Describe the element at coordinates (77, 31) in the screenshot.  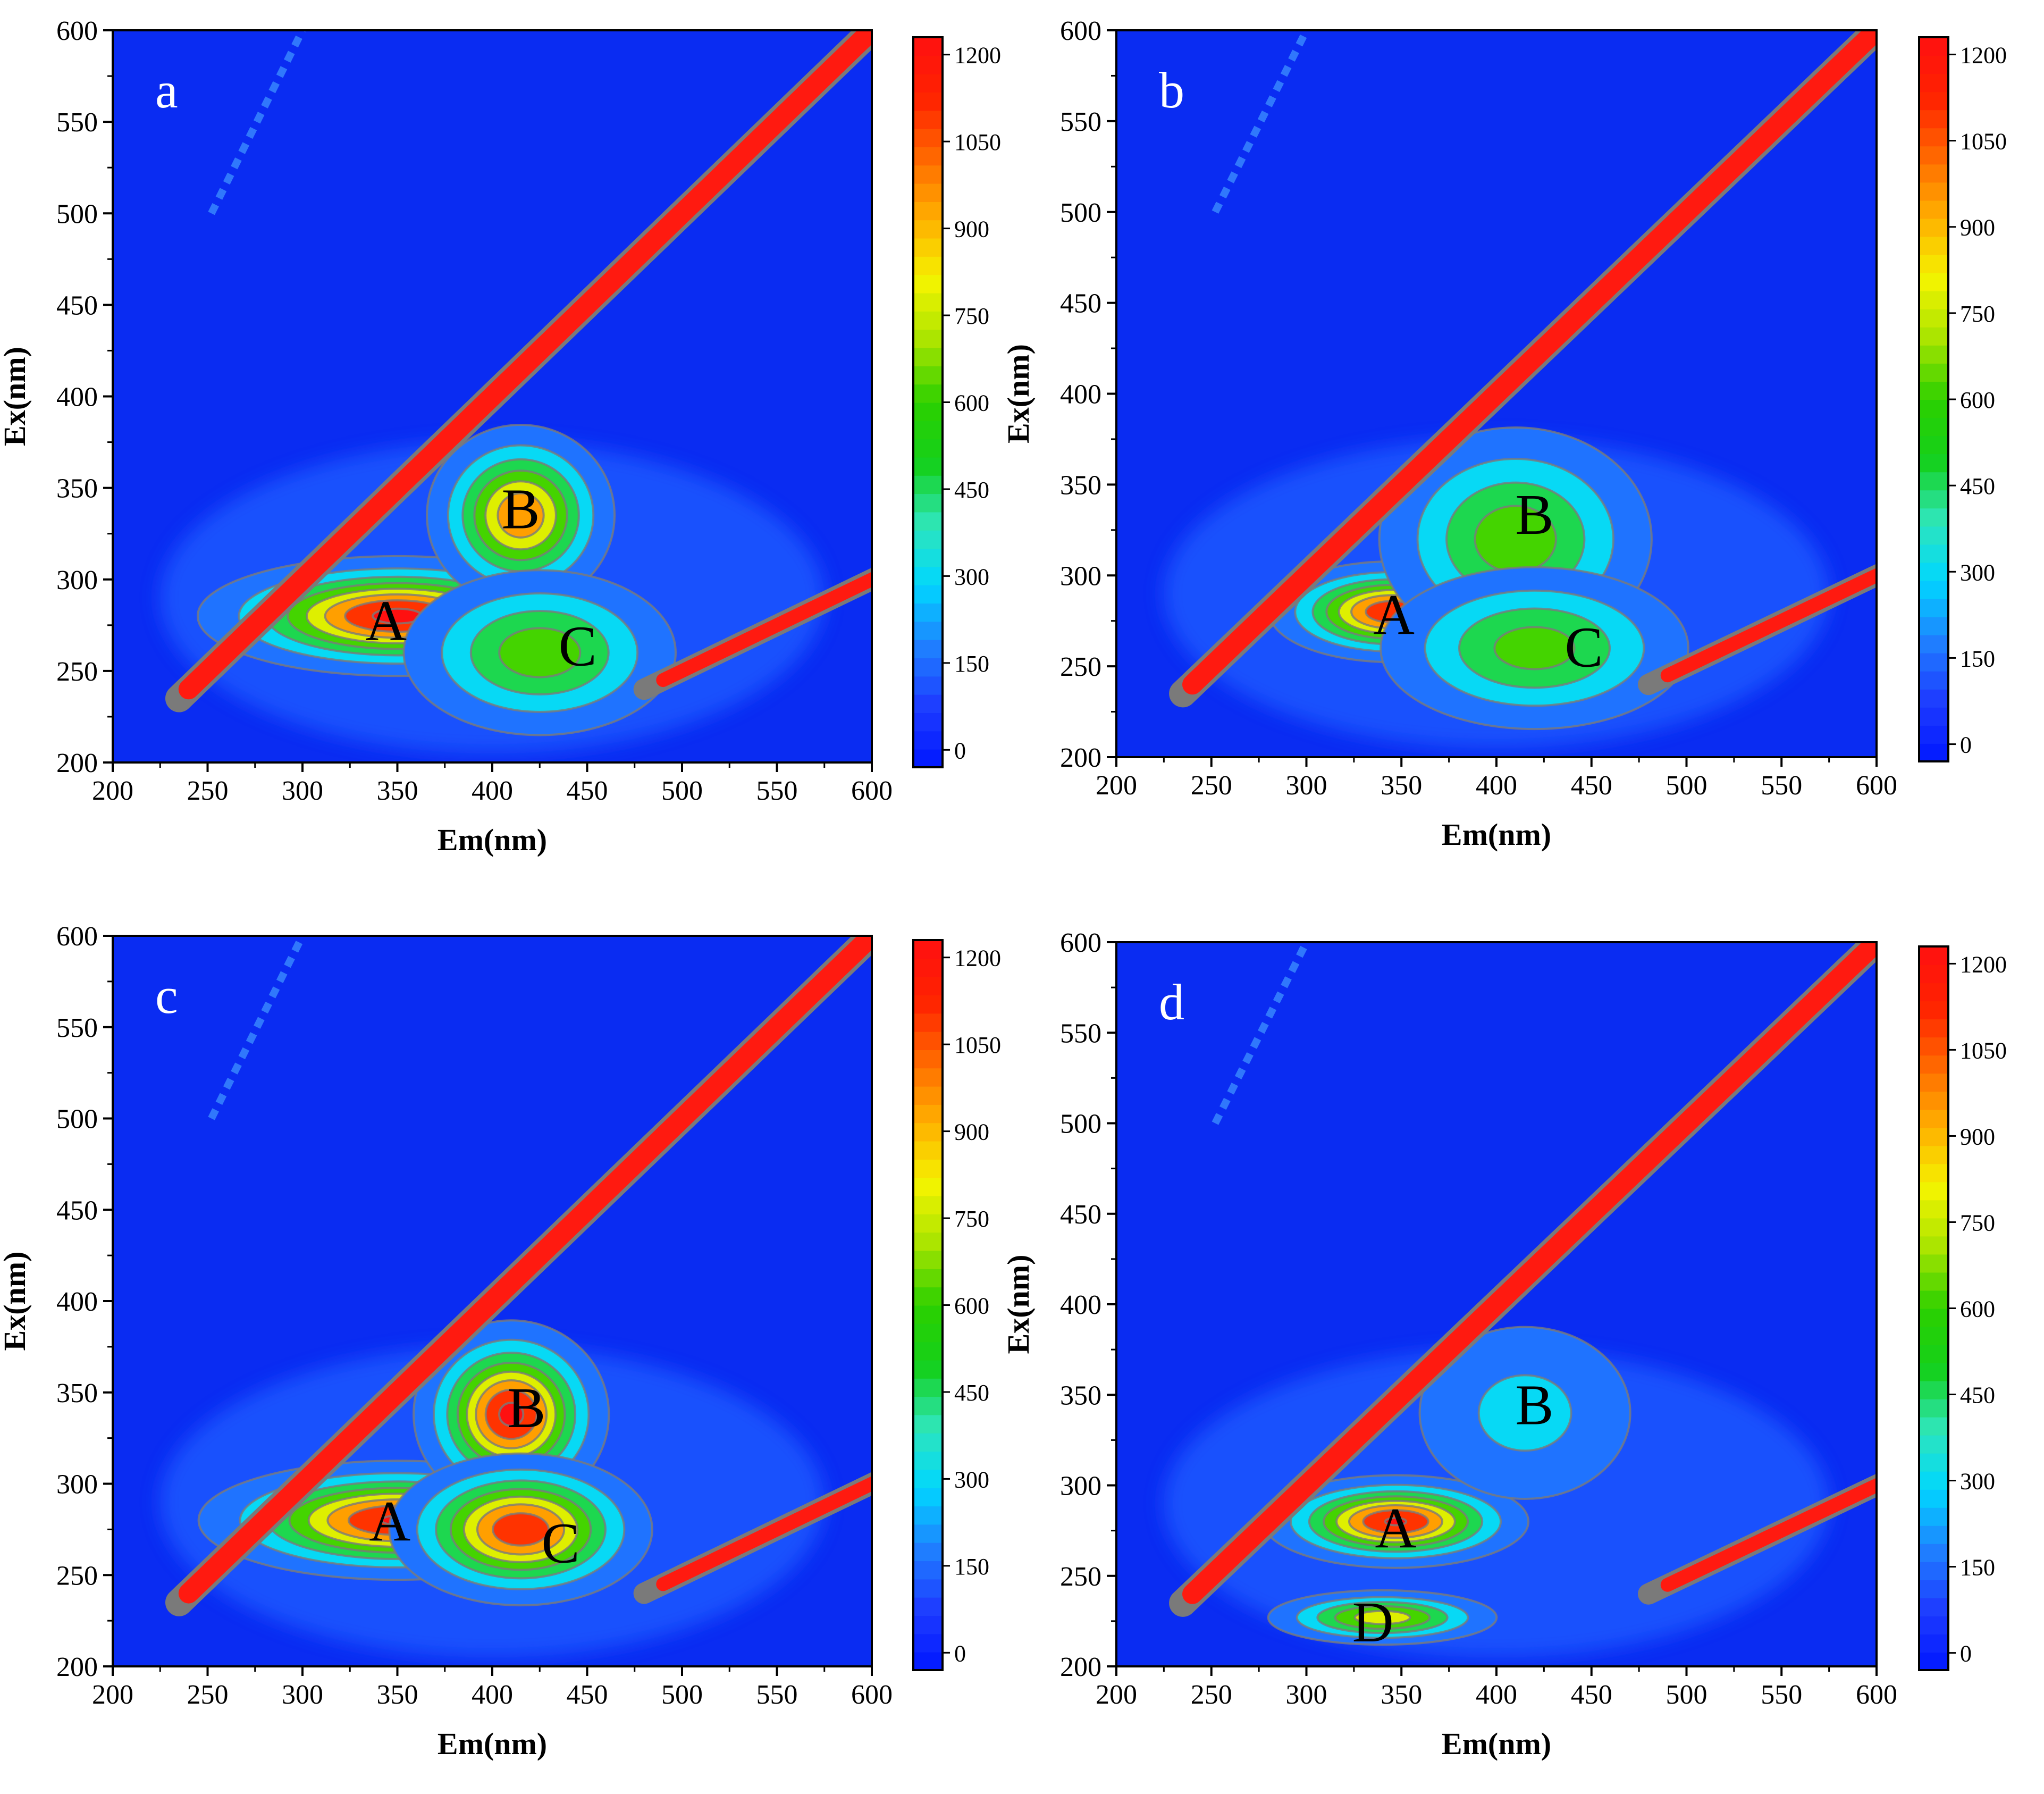
I see `y-tick-label: 600` at that location.